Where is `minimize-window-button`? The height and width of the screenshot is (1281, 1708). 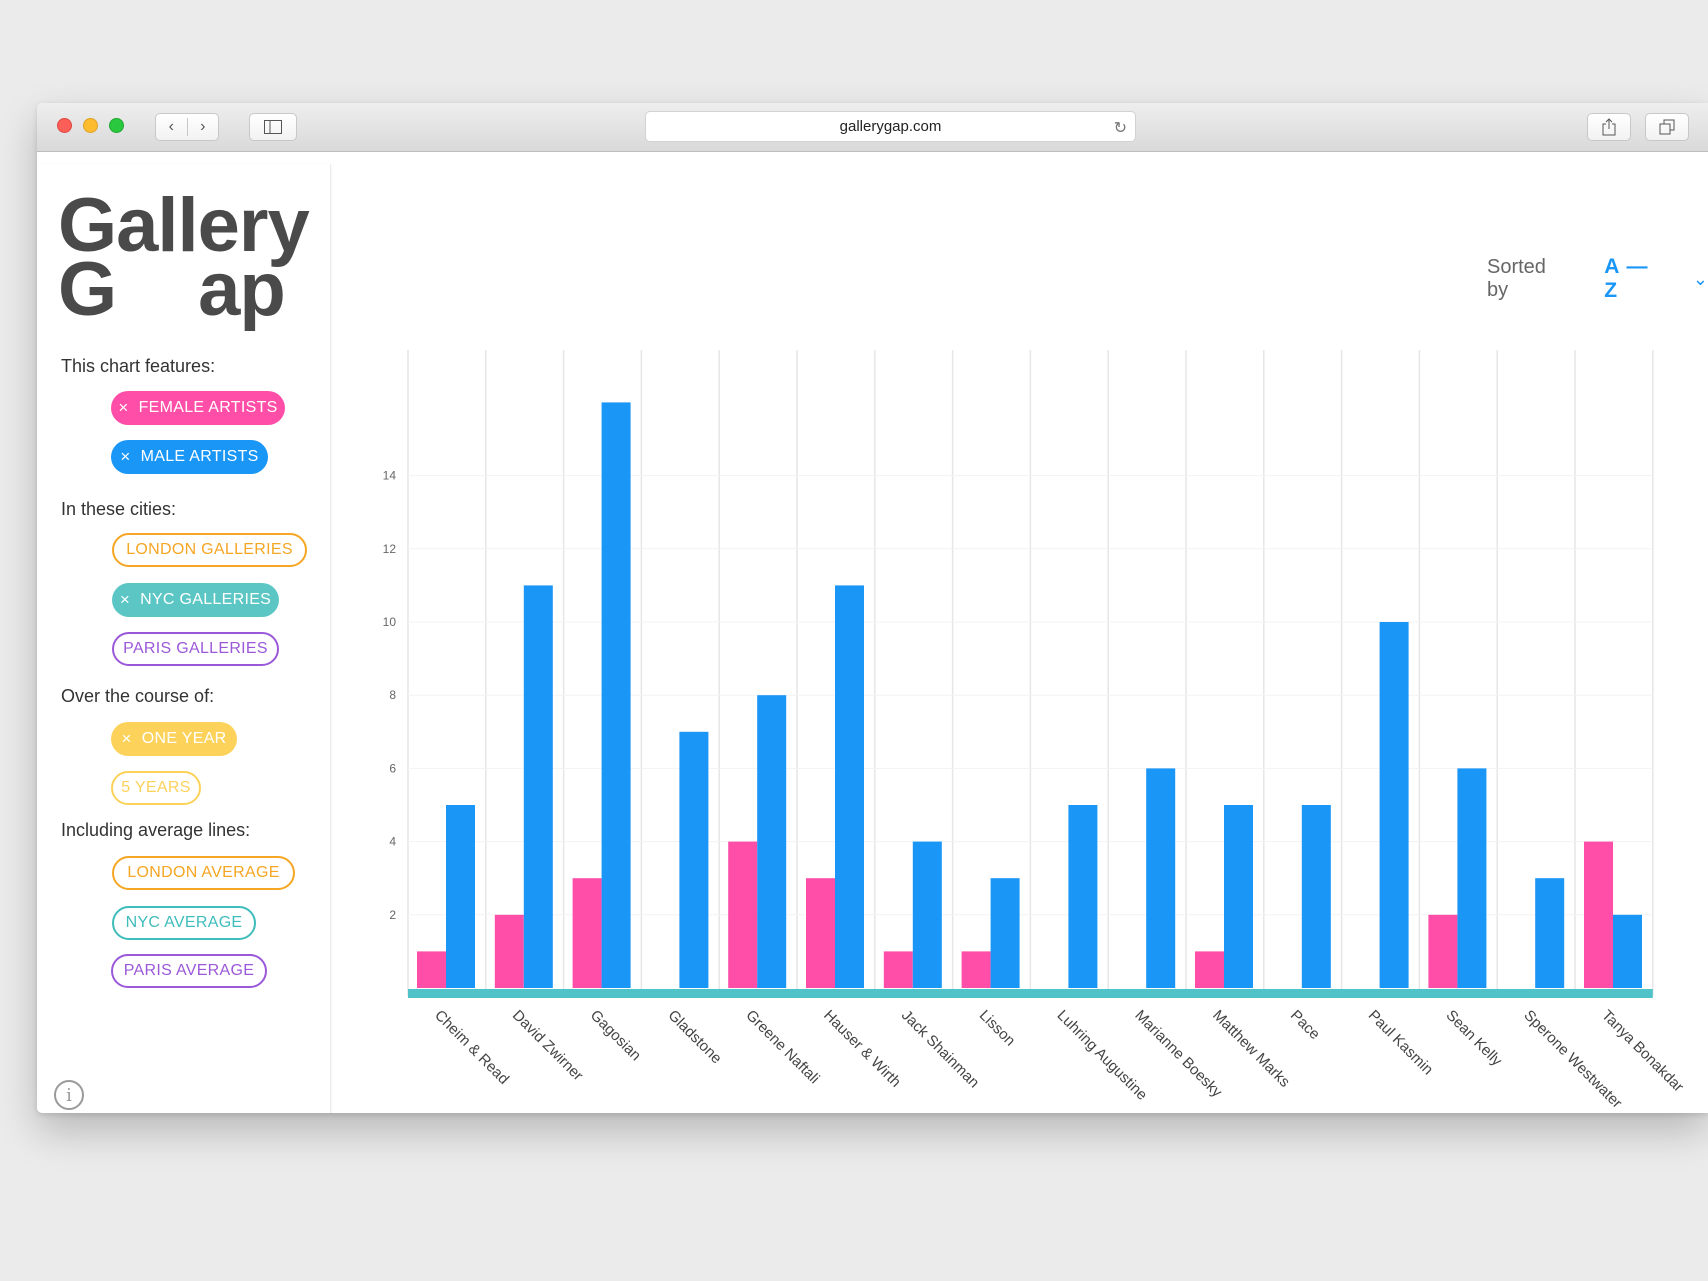 minimize-window-button is located at coordinates (90, 125).